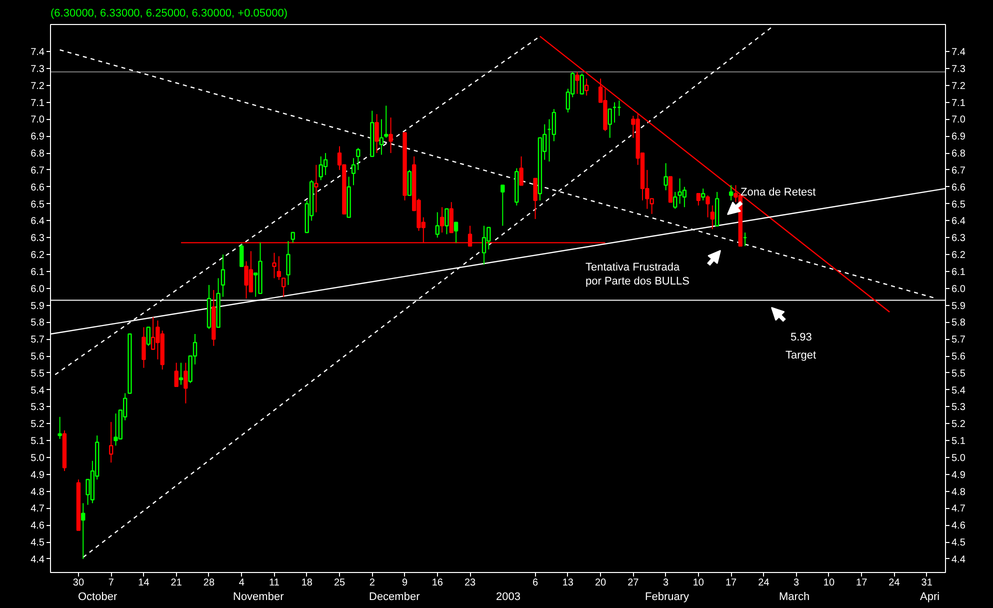 This screenshot has width=993, height=608. What do you see at coordinates (794, 597) in the screenshot?
I see `text: March` at bounding box center [794, 597].